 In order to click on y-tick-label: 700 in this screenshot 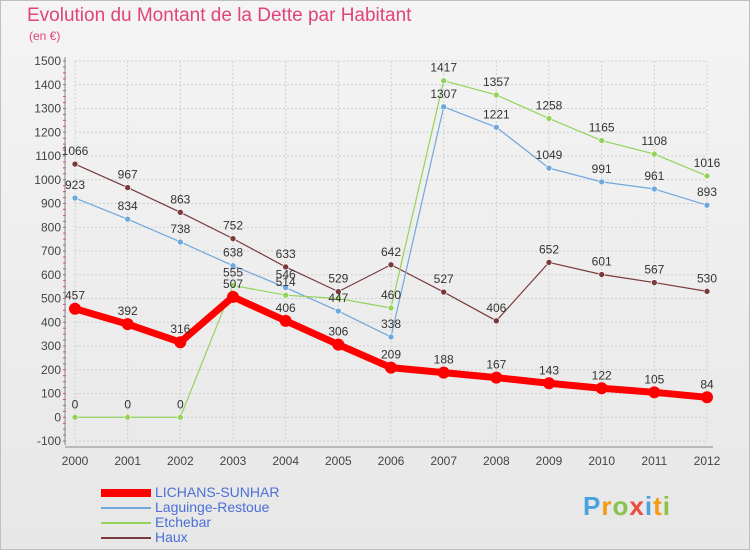, I will do `click(51, 251)`.